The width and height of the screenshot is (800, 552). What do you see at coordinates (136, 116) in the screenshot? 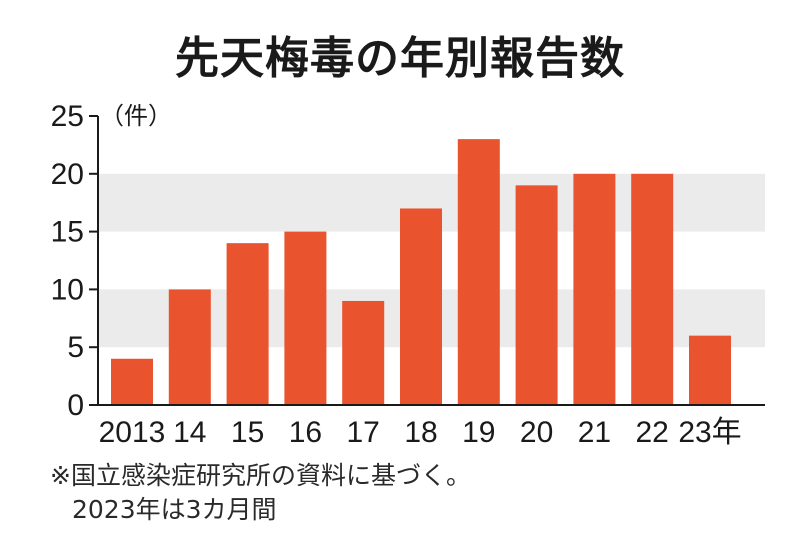
I see `y-unit-label: （件）` at bounding box center [136, 116].